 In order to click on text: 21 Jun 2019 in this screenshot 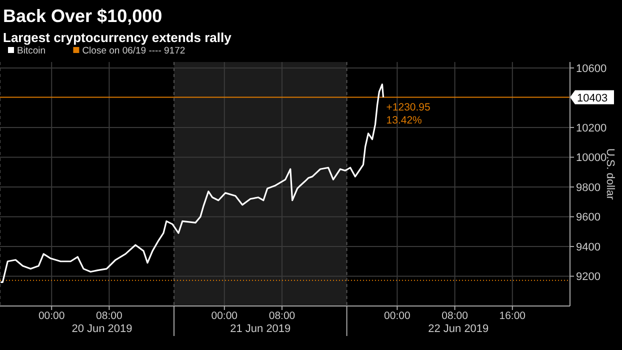, I will do `click(260, 329)`.